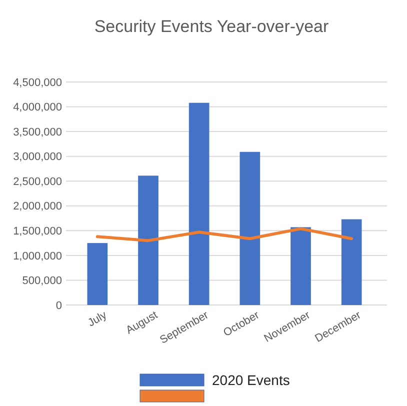 The width and height of the screenshot is (407, 406). I want to click on y-tick-label: 4,500,000, so click(37, 82).